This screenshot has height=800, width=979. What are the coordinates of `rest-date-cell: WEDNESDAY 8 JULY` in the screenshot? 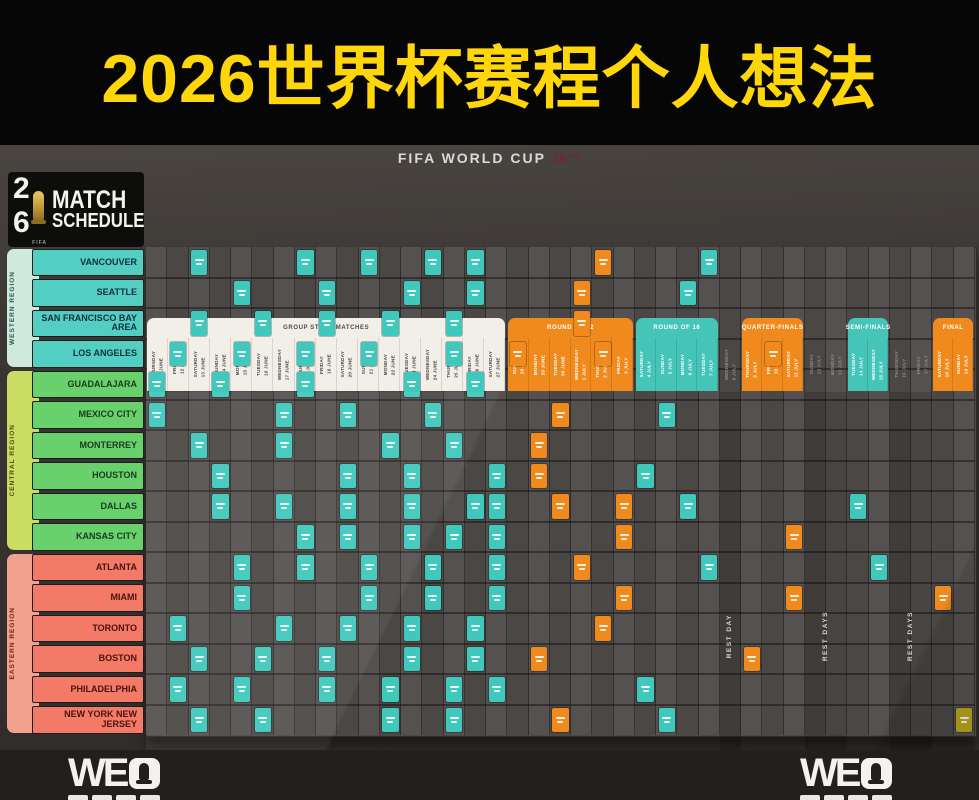 It's located at (730, 364).